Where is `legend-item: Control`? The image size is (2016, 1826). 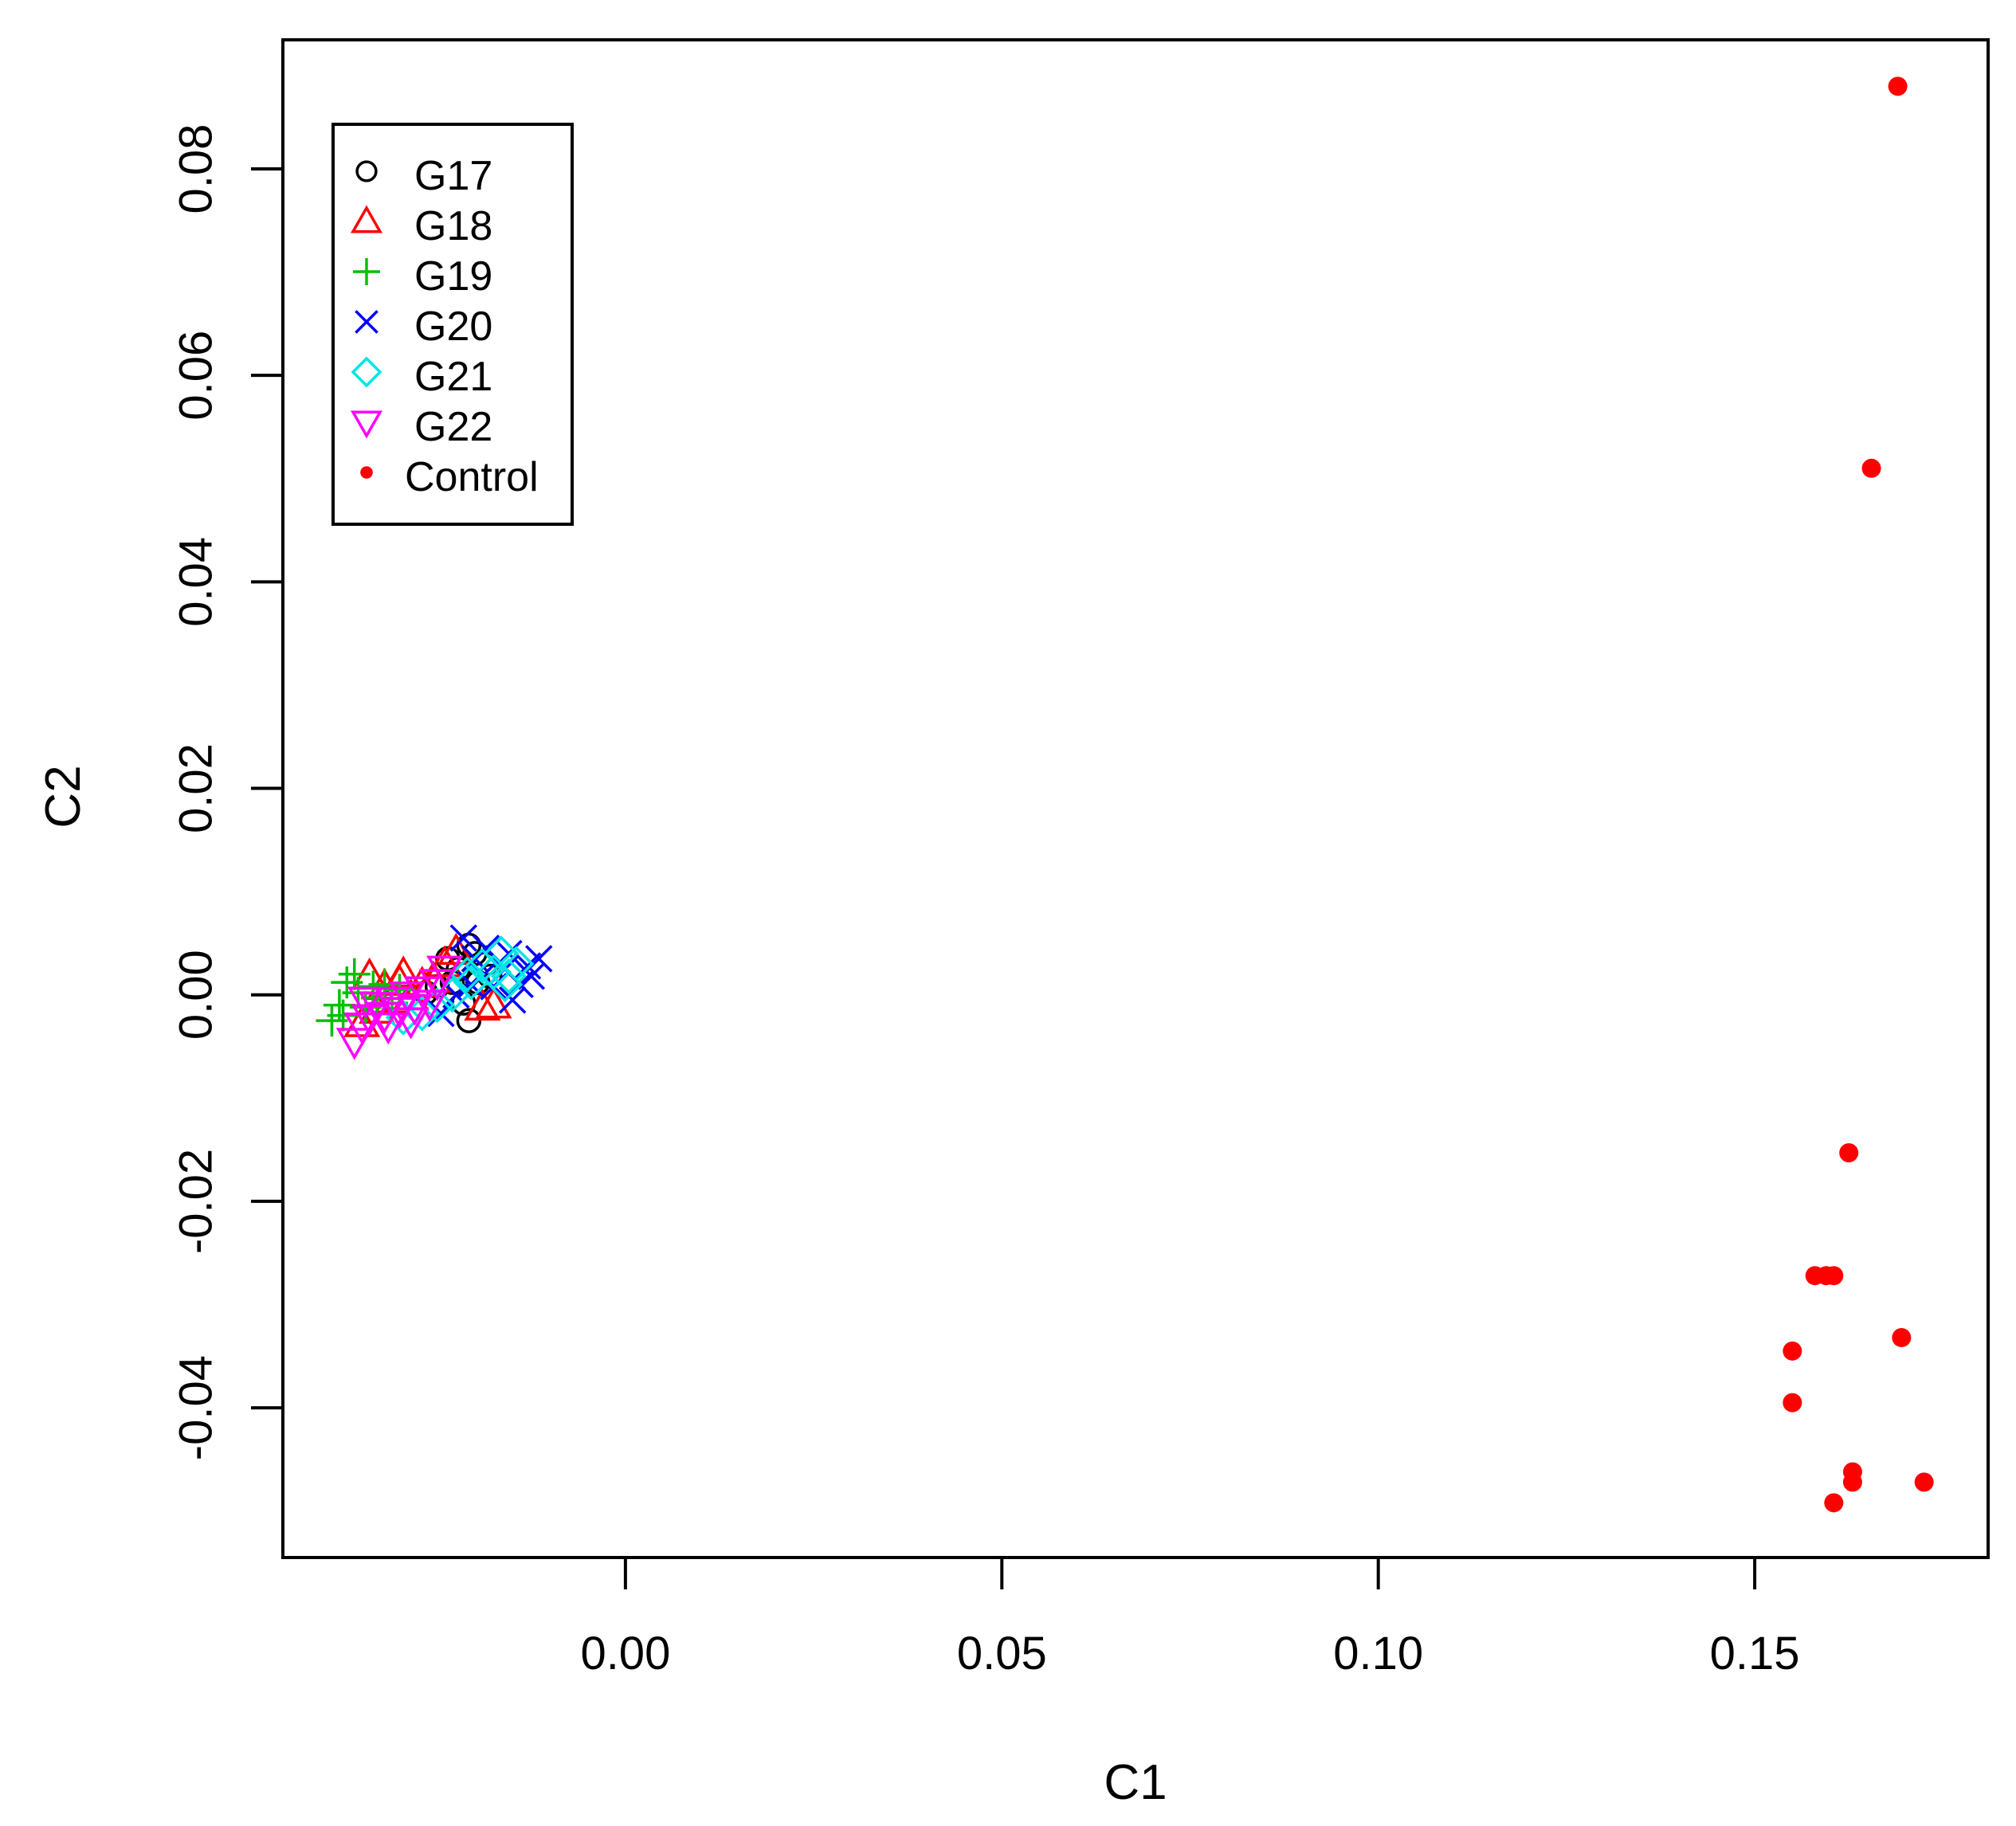
legend-item: Control is located at coordinates (449, 477).